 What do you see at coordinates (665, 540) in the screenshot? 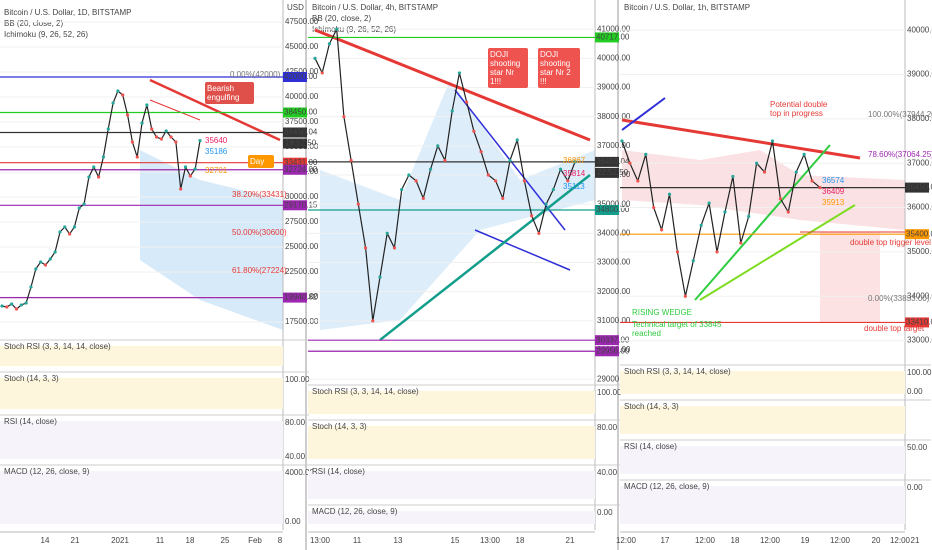
I see `time-label: 17` at bounding box center [665, 540].